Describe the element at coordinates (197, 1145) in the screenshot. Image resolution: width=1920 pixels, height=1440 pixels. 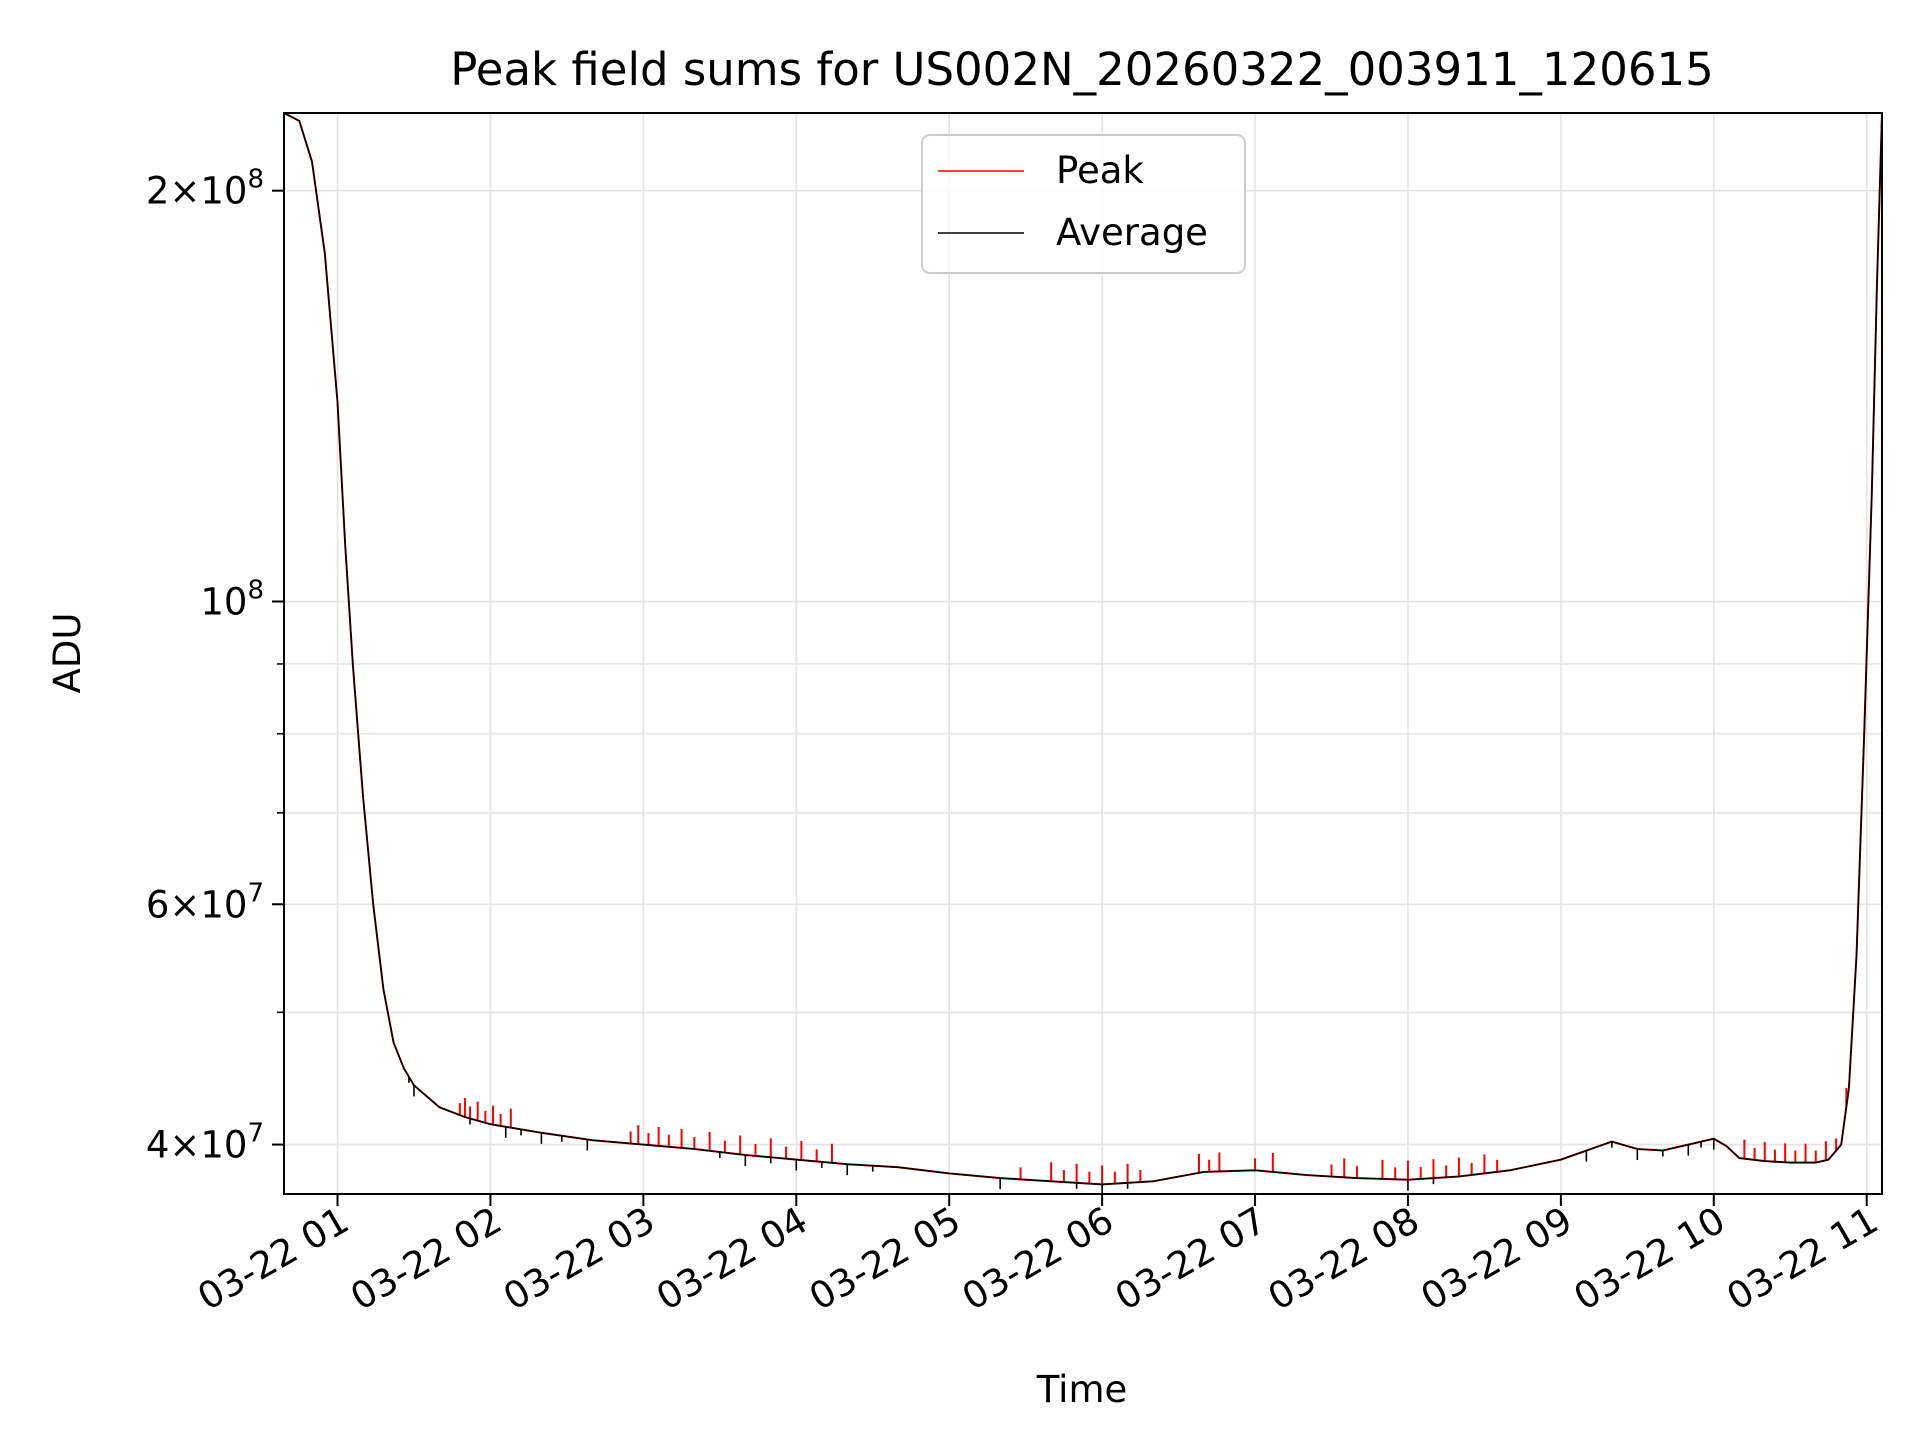
I see `y-tick-base: 4×10` at that location.